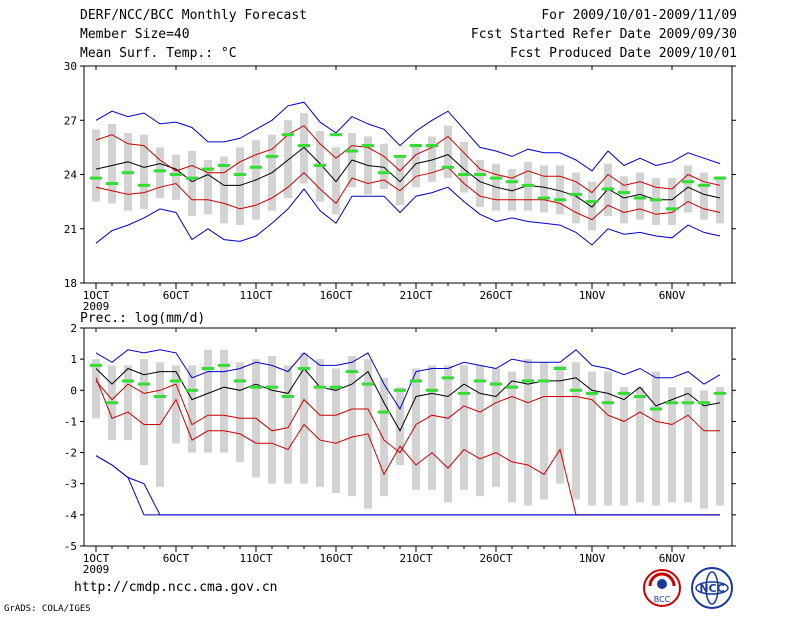  I want to click on forecast-period: For 2009/10/01-2009/11/09, so click(639, 15).